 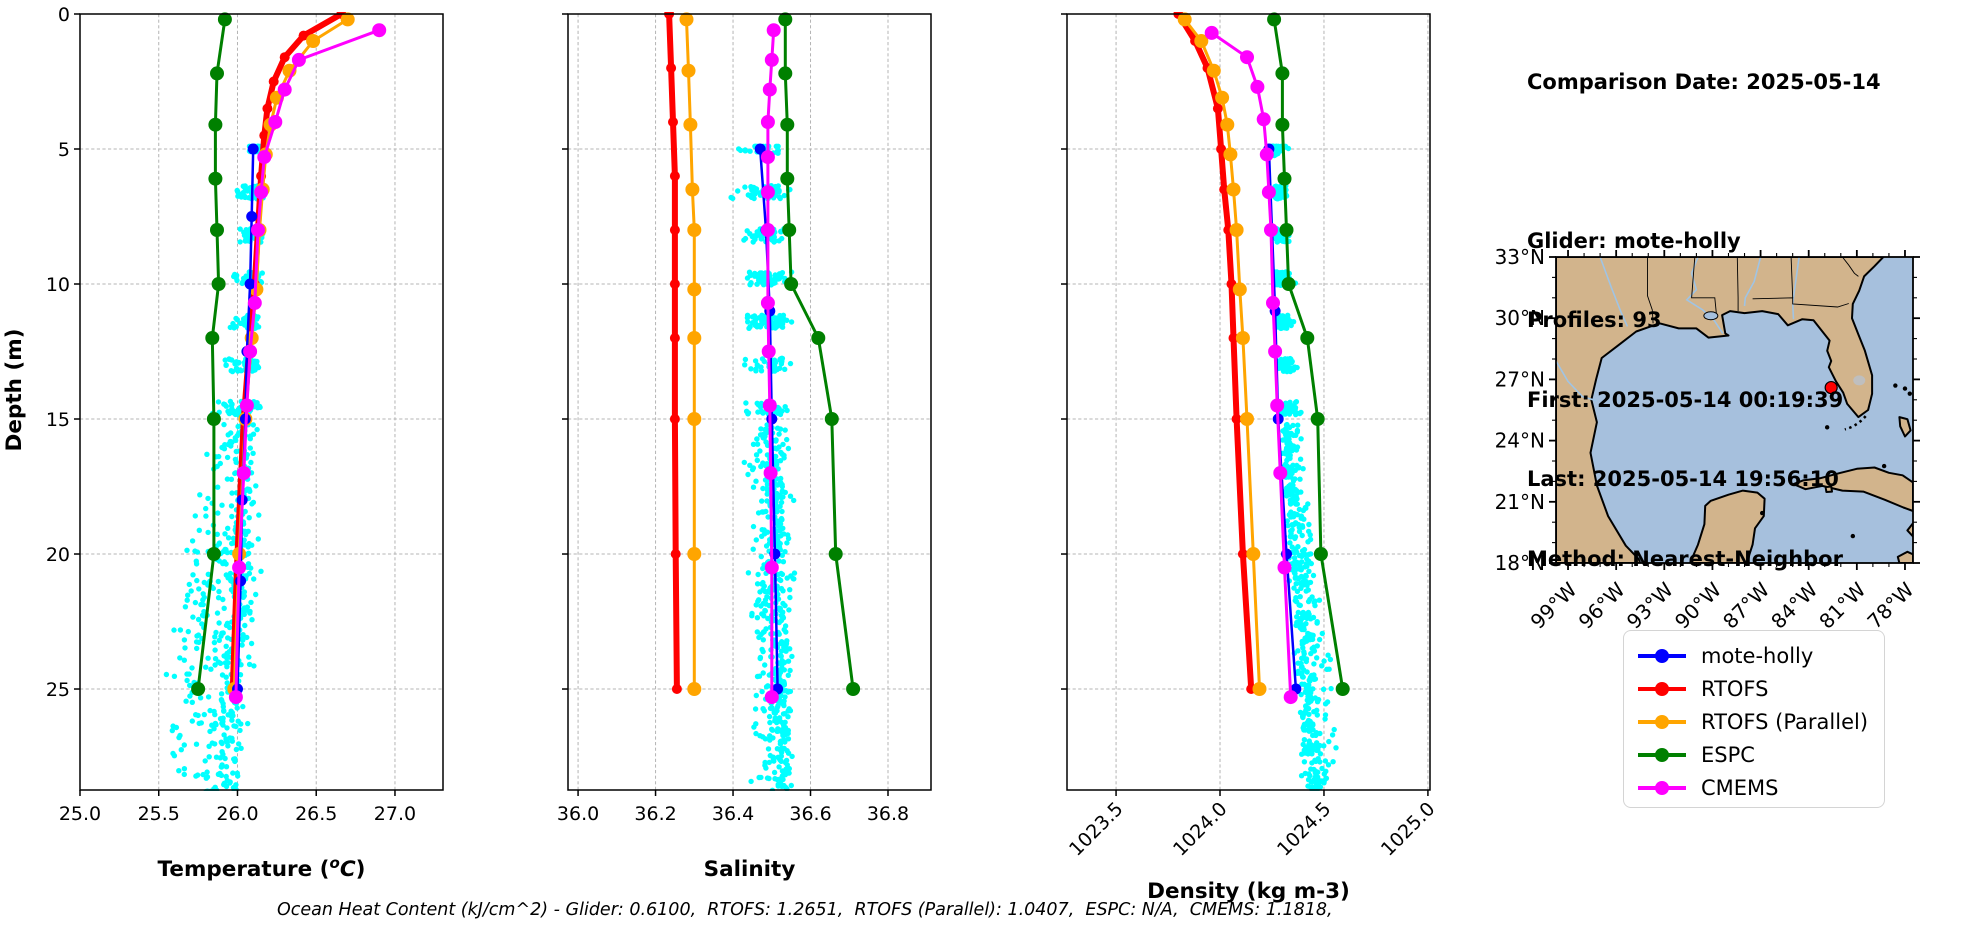 What do you see at coordinates (673, 353) in the screenshot?
I see `series-rtofs` at bounding box center [673, 353].